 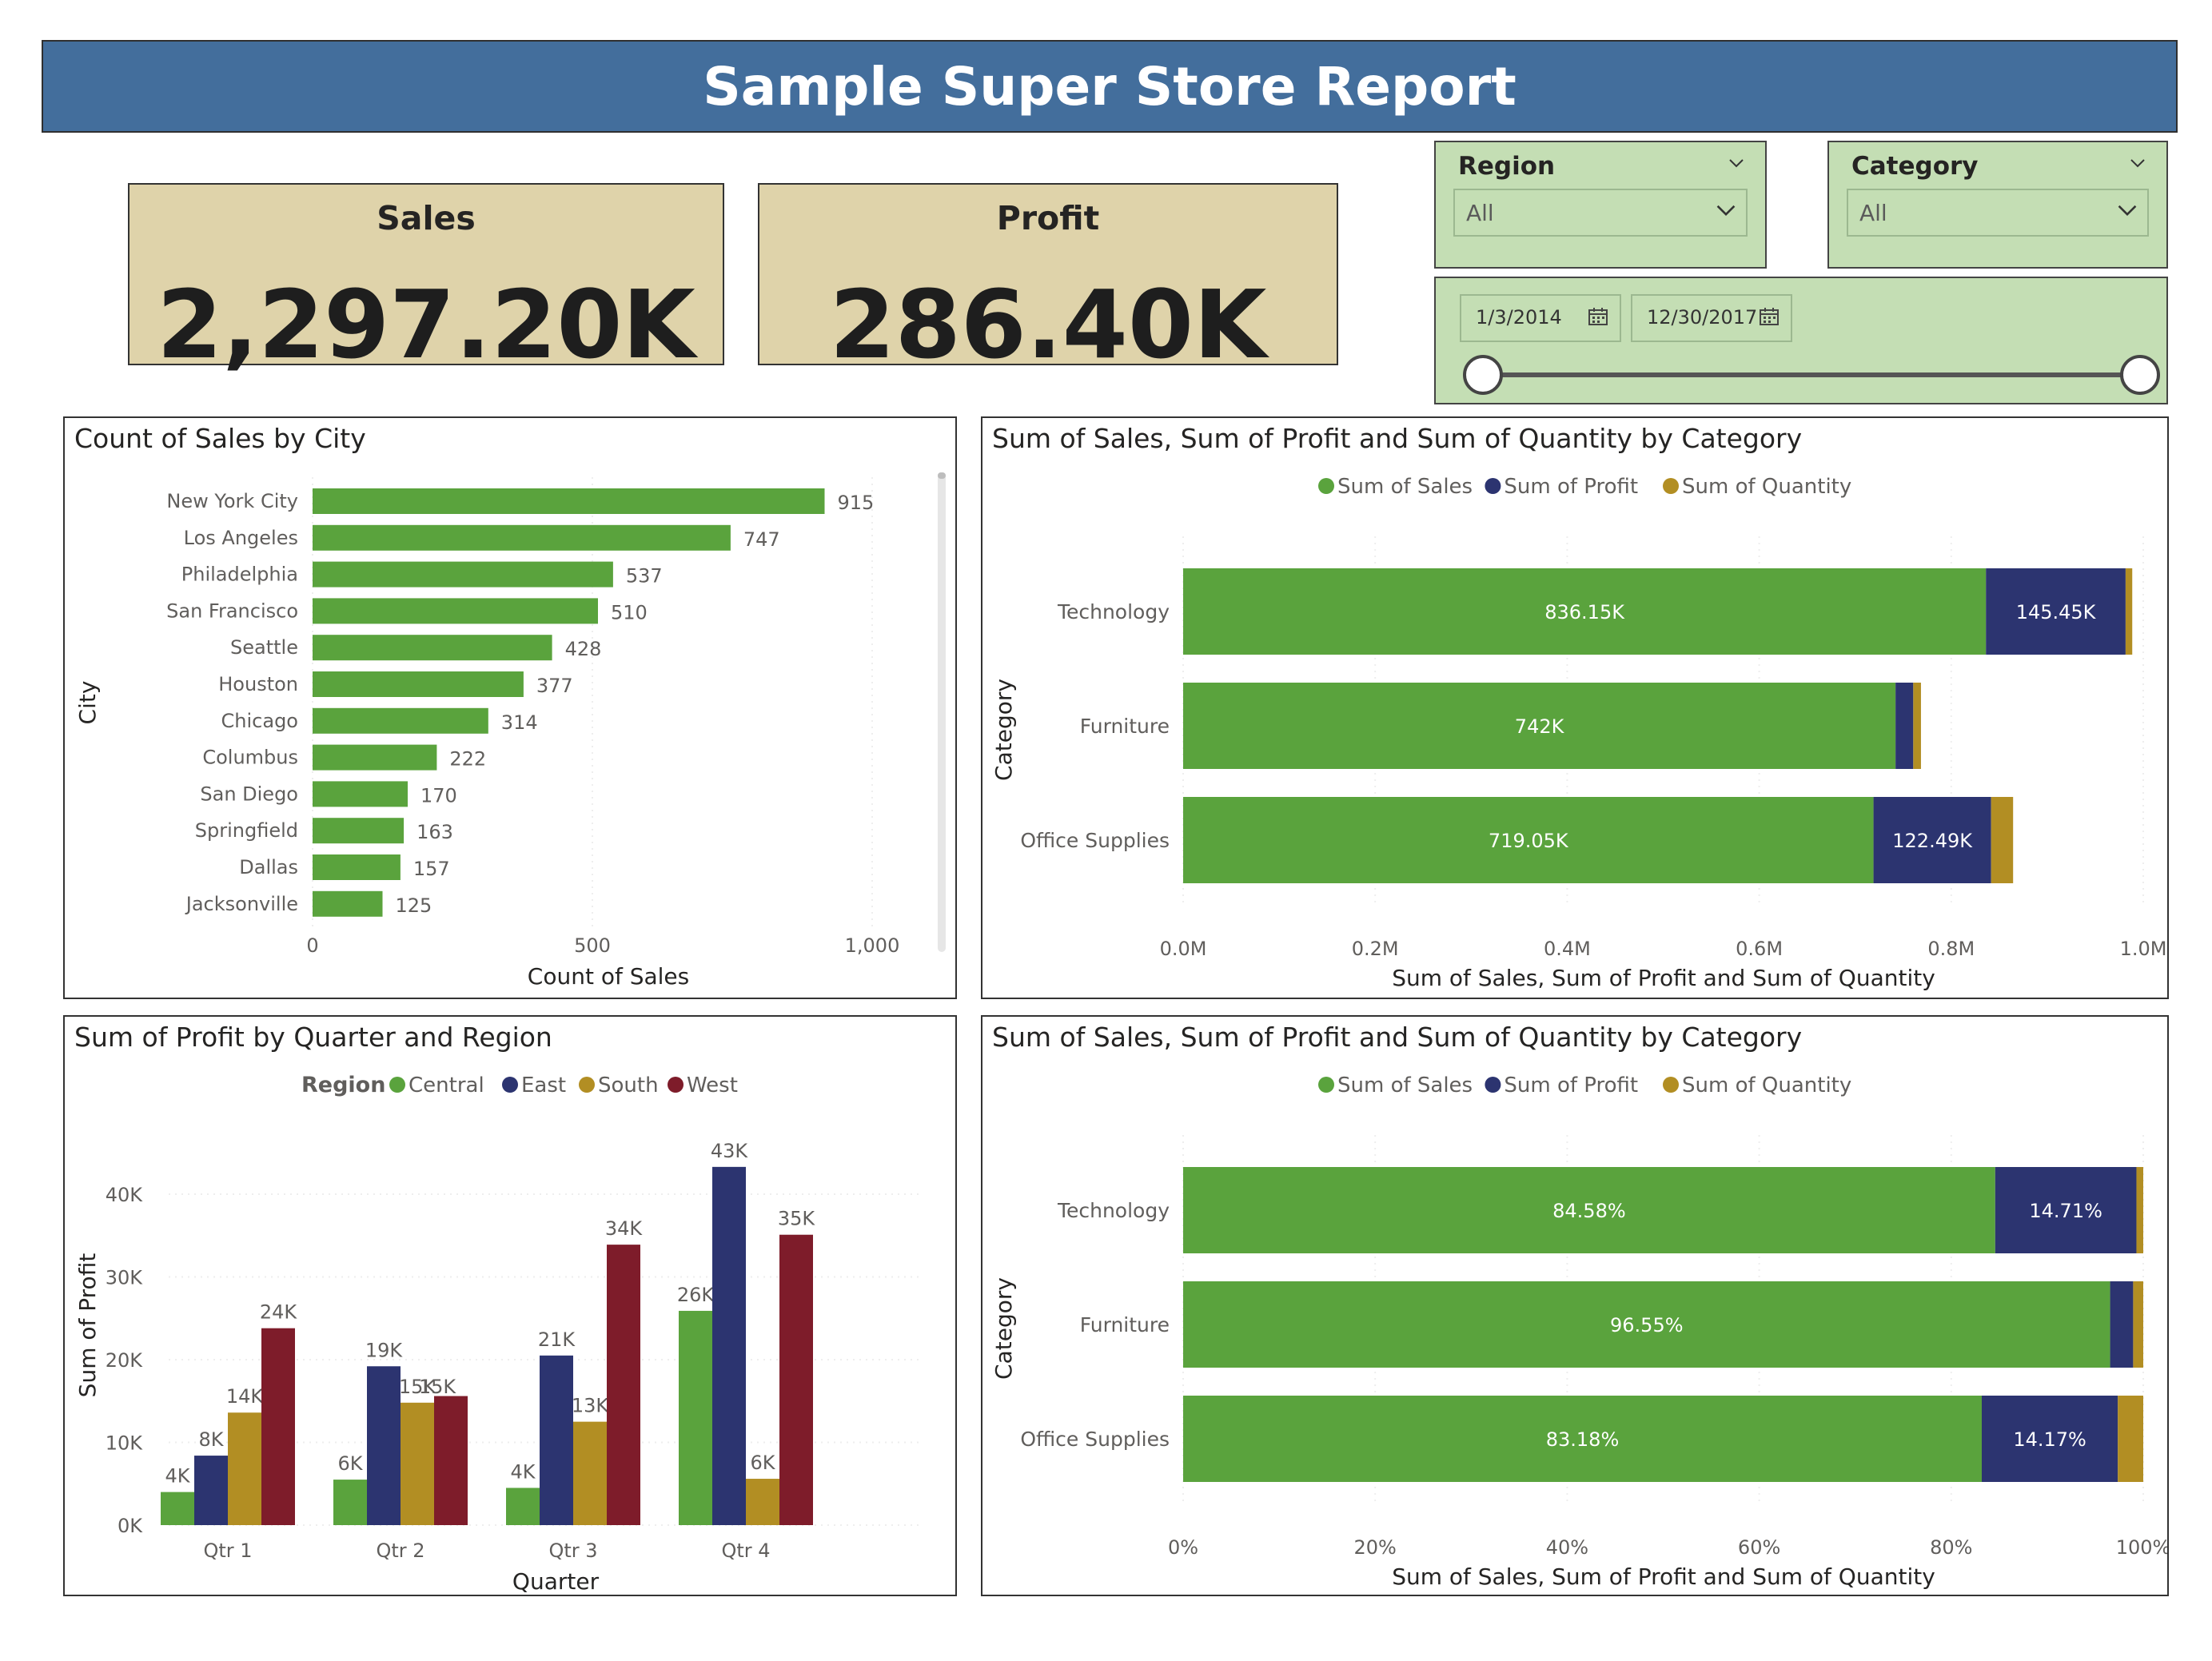 I want to click on date-range-slicer: 1/3/2014 12/30/2017, so click(x=1801, y=340).